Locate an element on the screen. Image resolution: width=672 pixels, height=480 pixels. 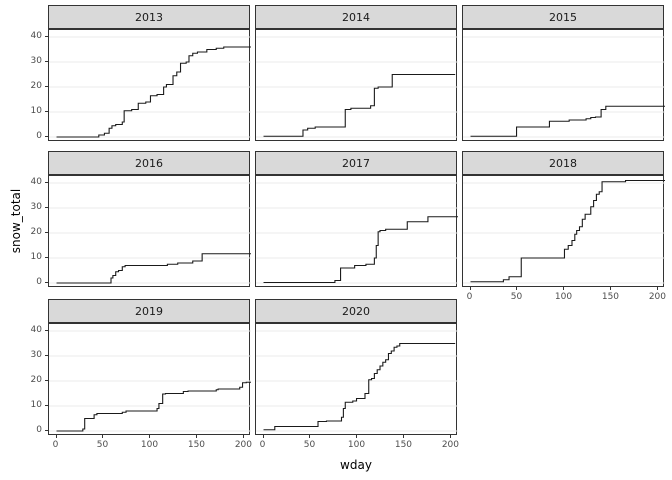
x-axis-title: wday is located at coordinates (356, 465).